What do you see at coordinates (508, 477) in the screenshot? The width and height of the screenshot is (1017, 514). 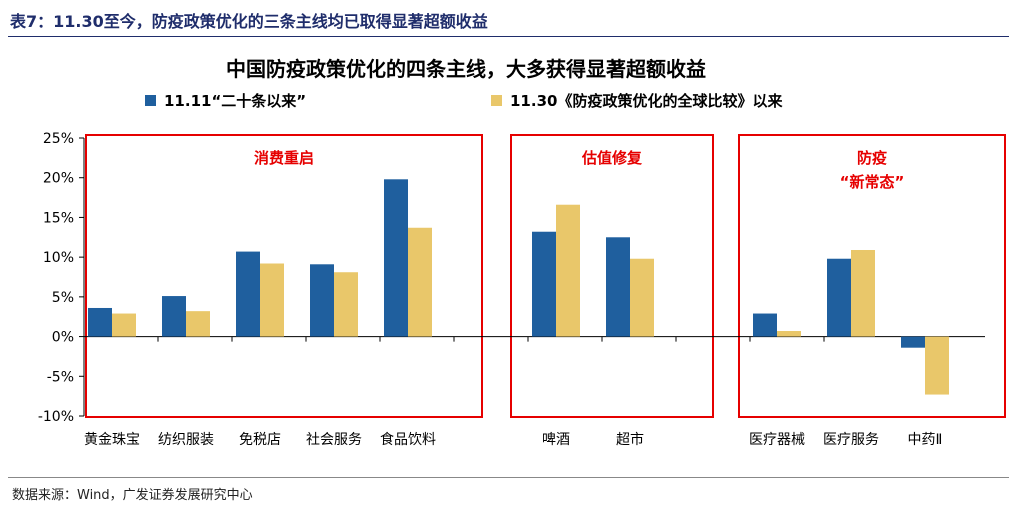 I see `footer-rule` at bounding box center [508, 477].